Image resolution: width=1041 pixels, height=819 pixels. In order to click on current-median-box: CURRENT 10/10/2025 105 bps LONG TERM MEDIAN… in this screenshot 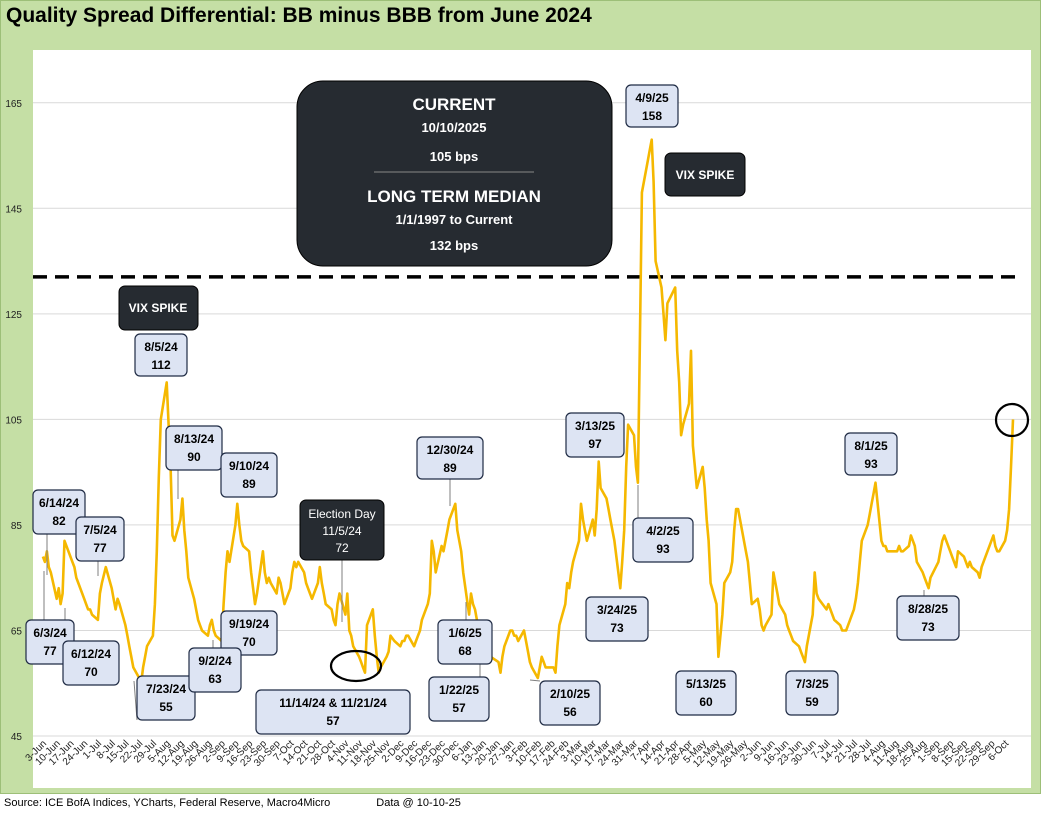, I will do `click(454, 173)`.